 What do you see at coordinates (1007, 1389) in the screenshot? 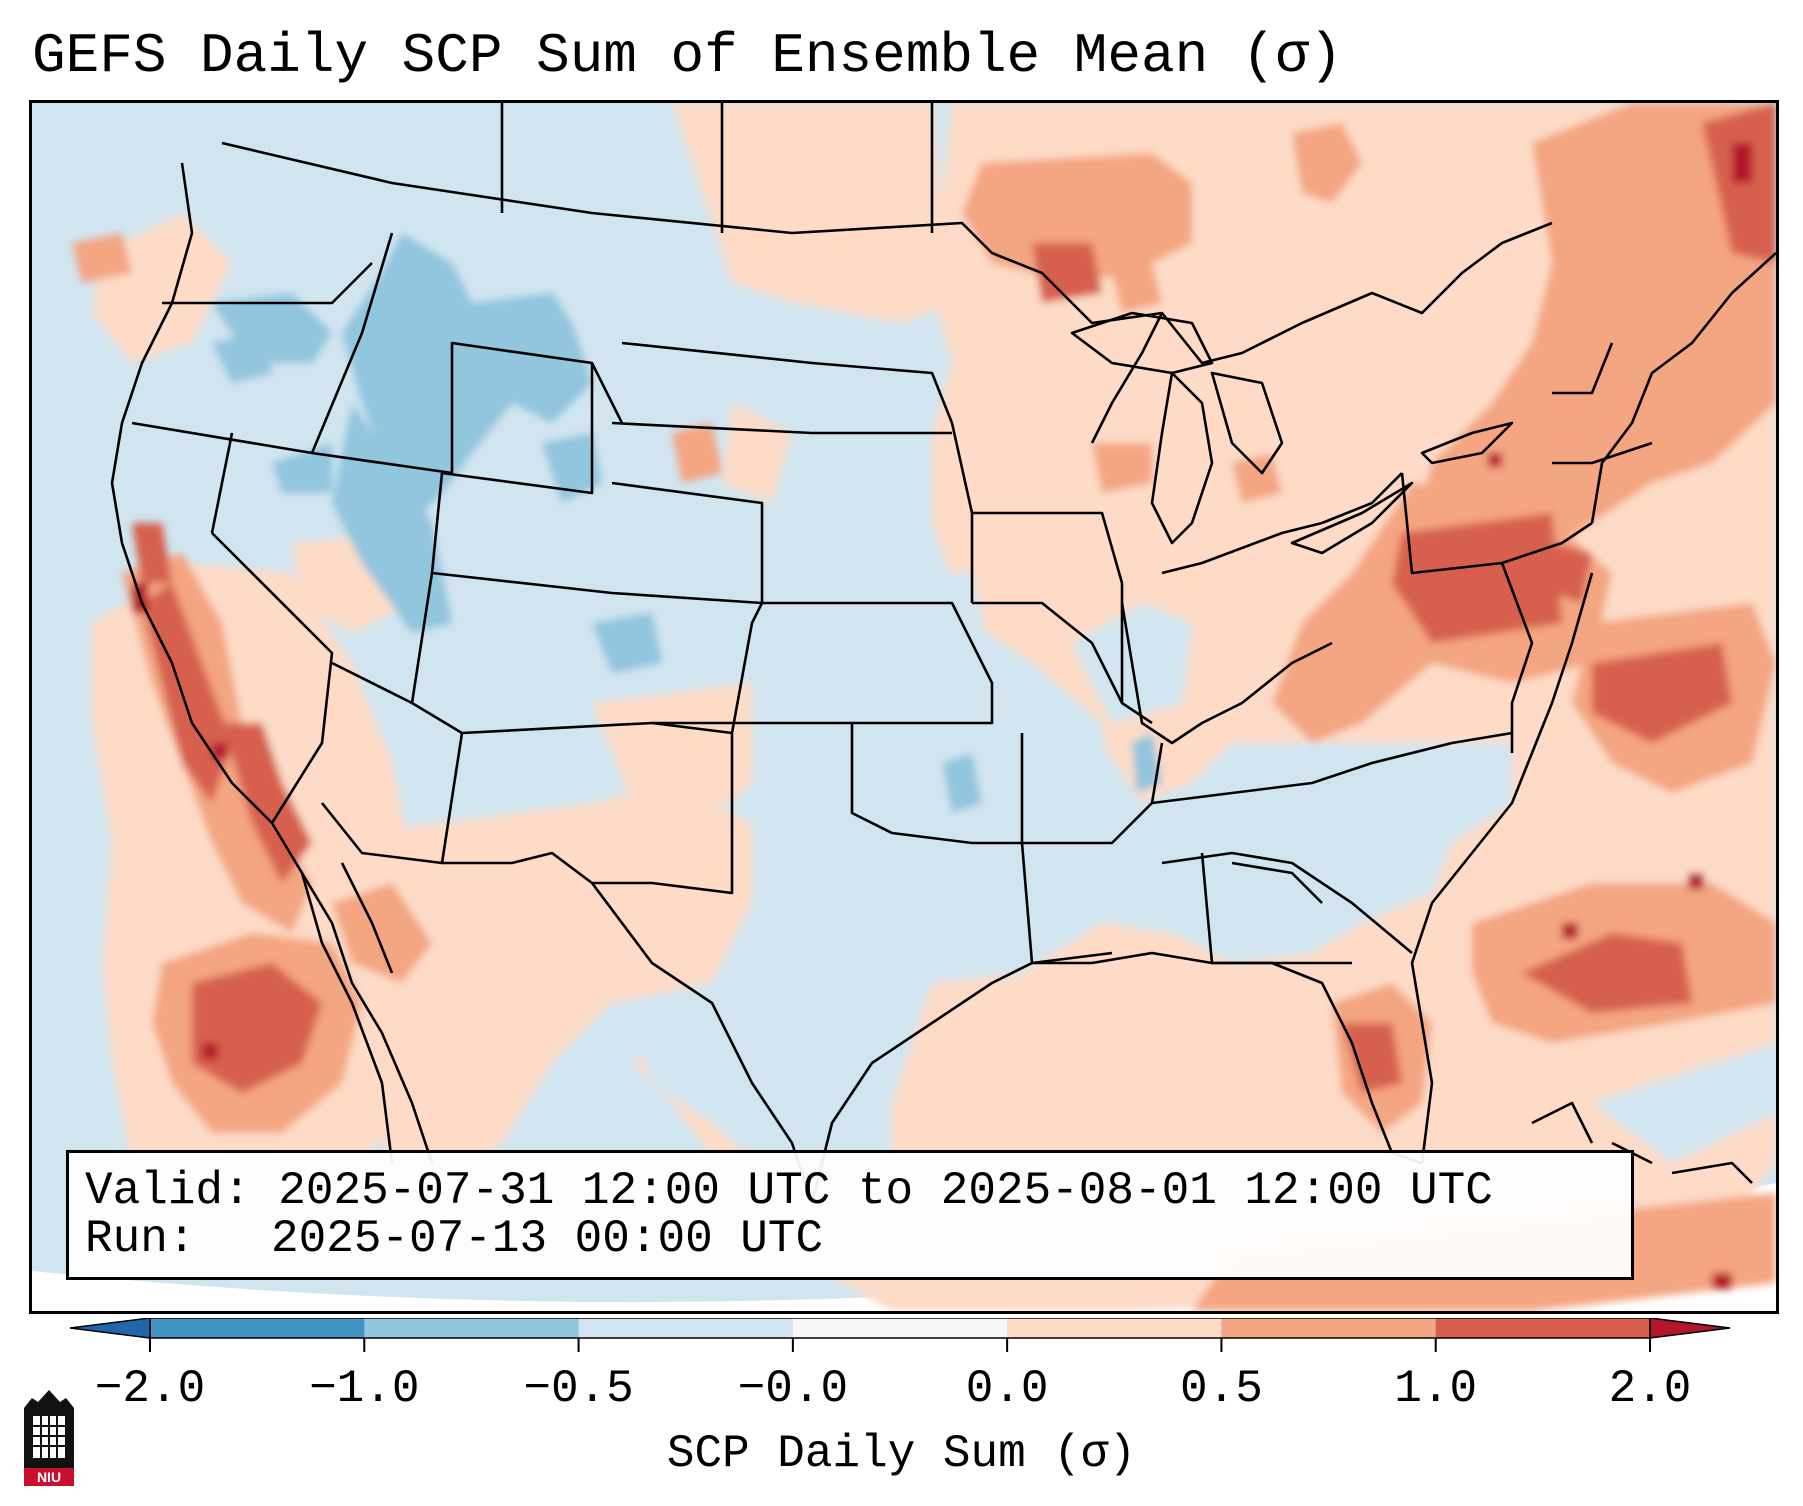
I see `colorbar-tick-label: 0.0` at bounding box center [1007, 1389].